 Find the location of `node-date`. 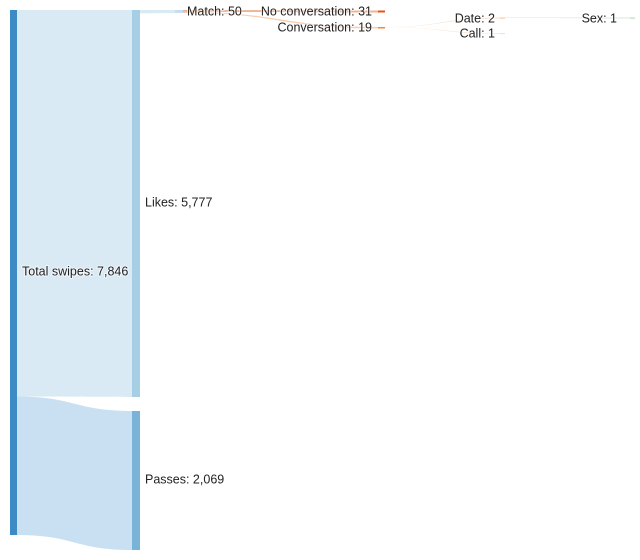

node-date is located at coordinates (502, 18).